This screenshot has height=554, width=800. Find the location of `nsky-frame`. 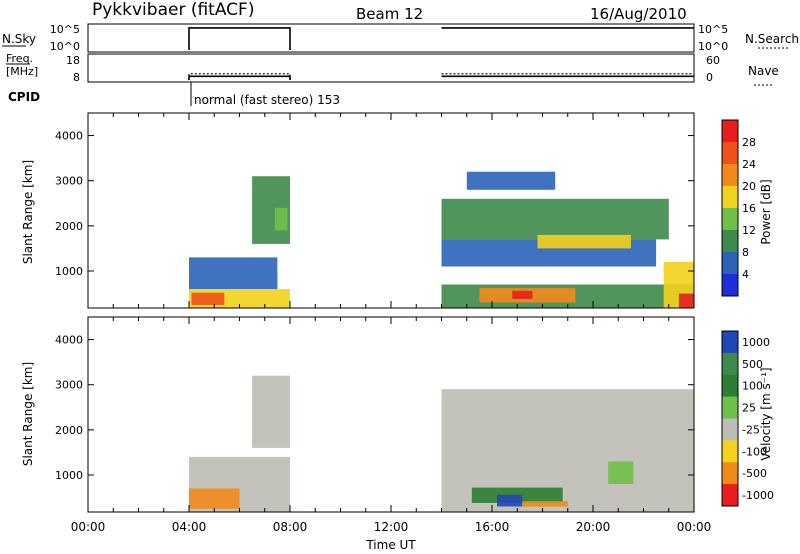

nsky-frame is located at coordinates (391, 38).